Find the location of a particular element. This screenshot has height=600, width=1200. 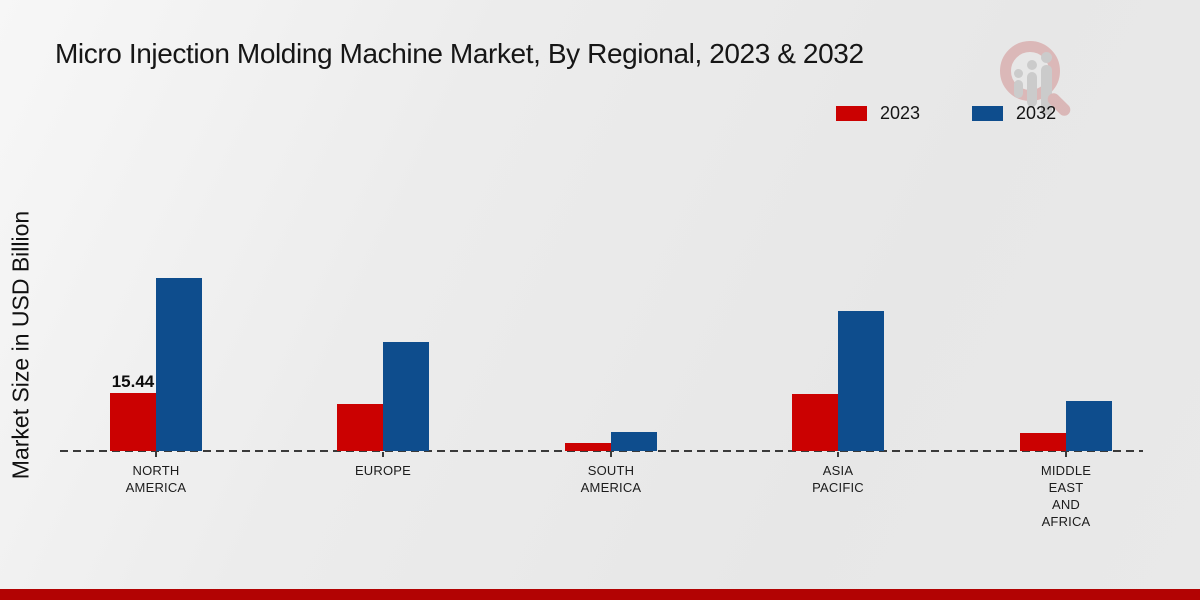

value-label: 15.44 is located at coordinates (133, 381).